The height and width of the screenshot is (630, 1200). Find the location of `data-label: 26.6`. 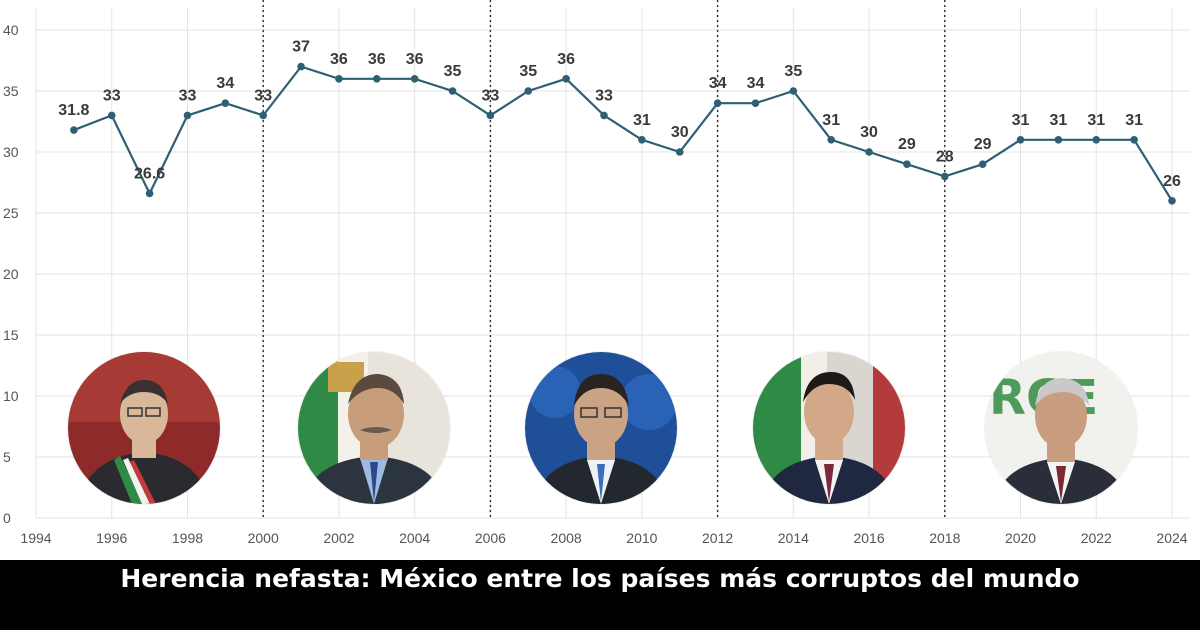

data-label: 26.6 is located at coordinates (149, 173).